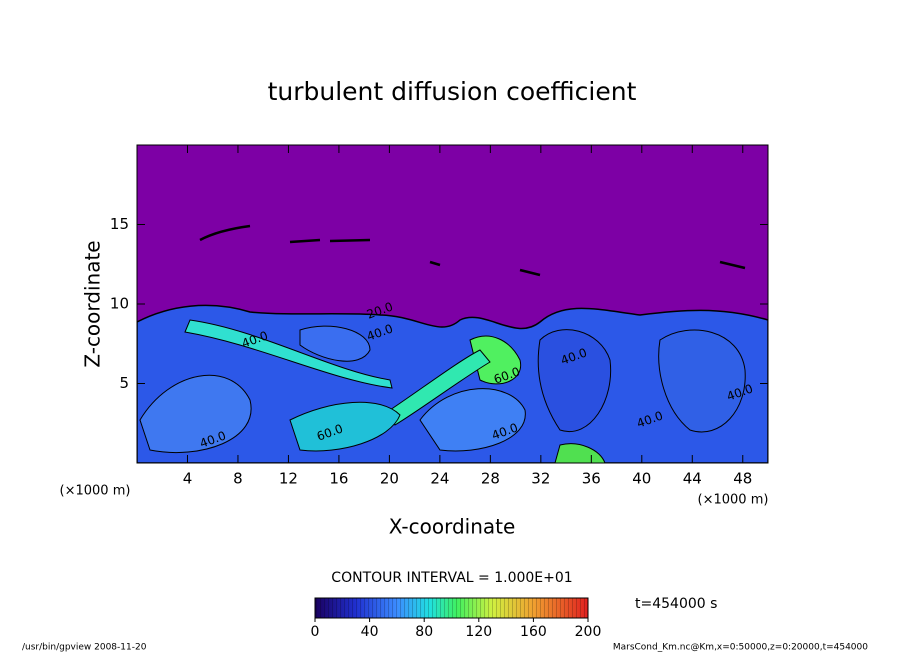 The width and height of the screenshot is (904, 658). Describe the element at coordinates (742, 479) in the screenshot. I see `x-tick-label: 48` at that location.